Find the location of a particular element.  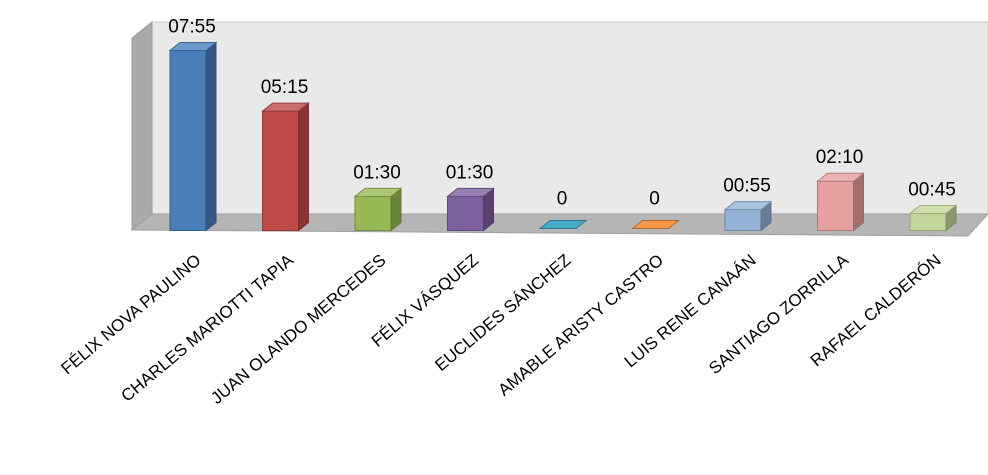

data-label: 00:55 is located at coordinates (747, 186).